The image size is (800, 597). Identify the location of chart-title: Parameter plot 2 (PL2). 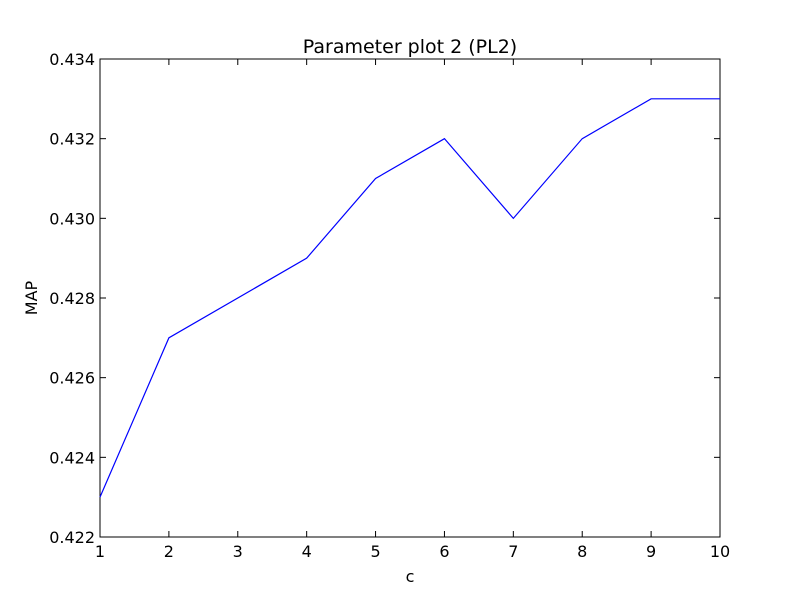
(410, 47).